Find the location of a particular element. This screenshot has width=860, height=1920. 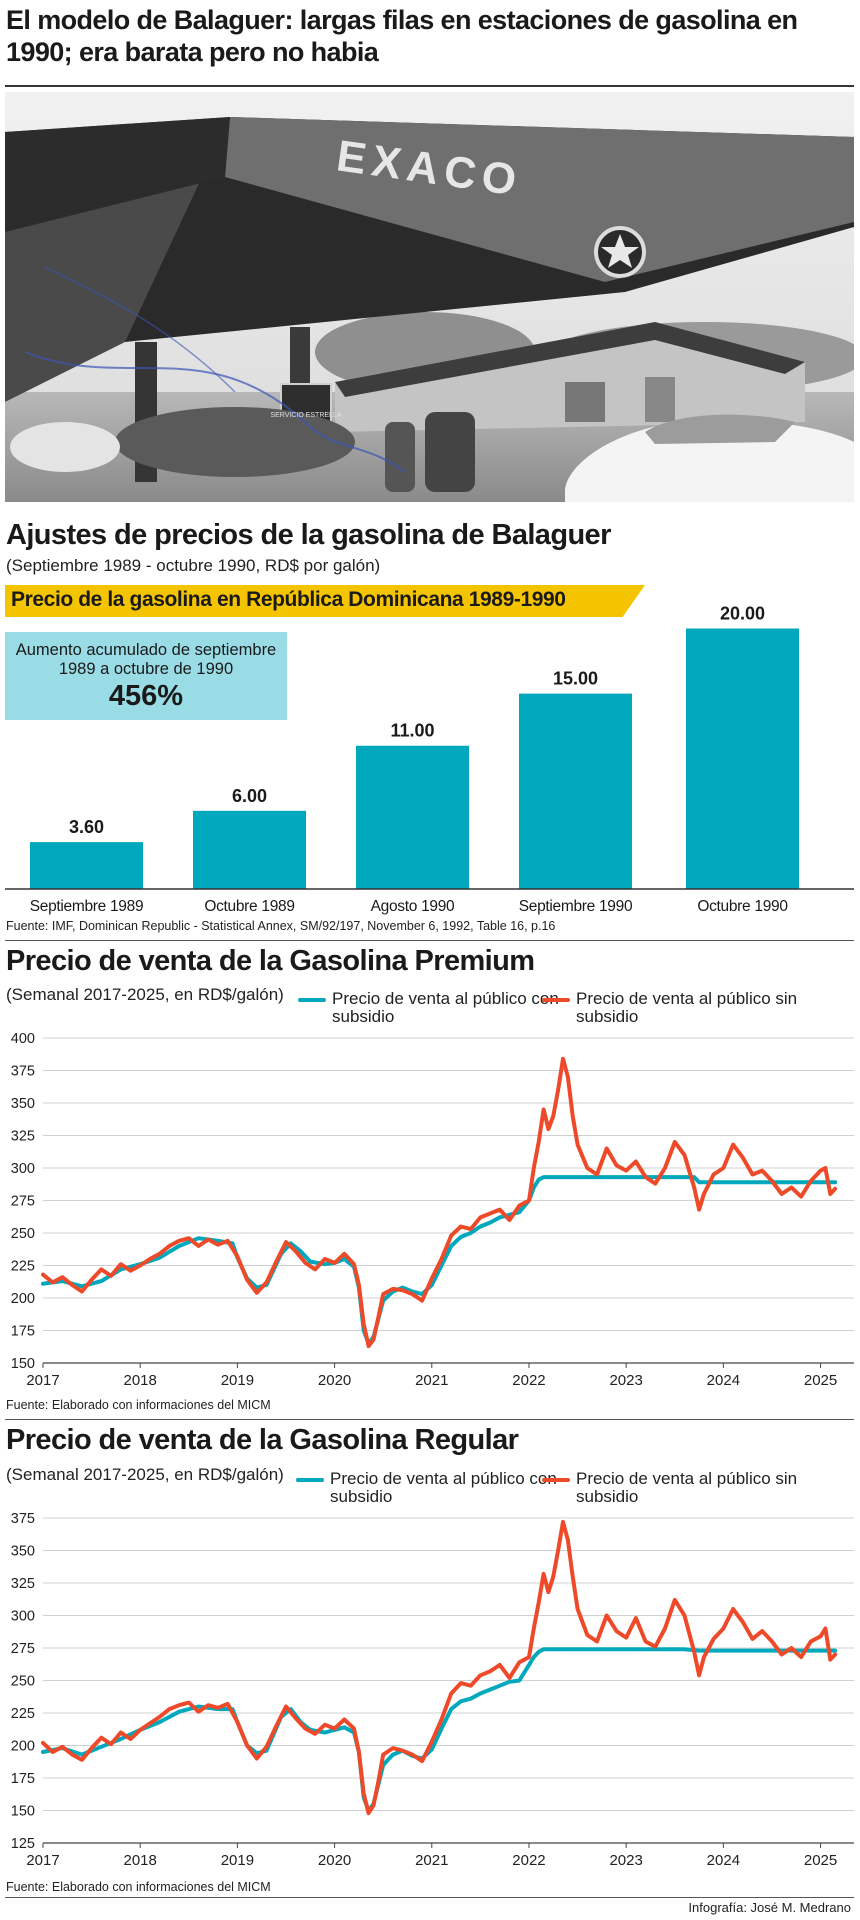

x-tick-label: Agosto 1990 is located at coordinates (413, 906).